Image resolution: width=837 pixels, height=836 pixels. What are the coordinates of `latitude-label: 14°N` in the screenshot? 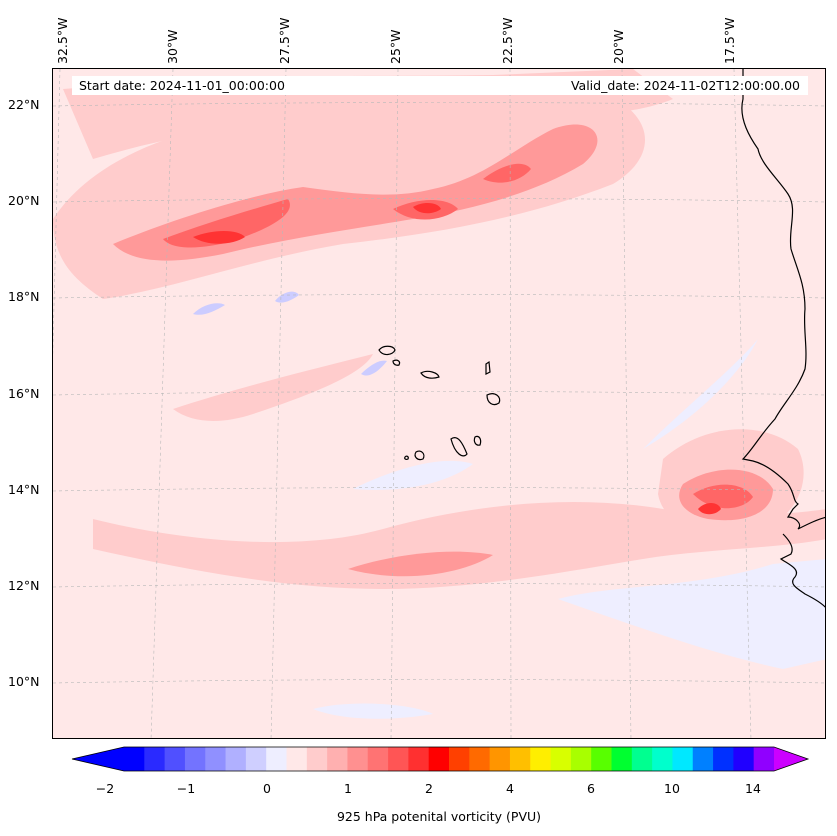 It's located at (24, 489).